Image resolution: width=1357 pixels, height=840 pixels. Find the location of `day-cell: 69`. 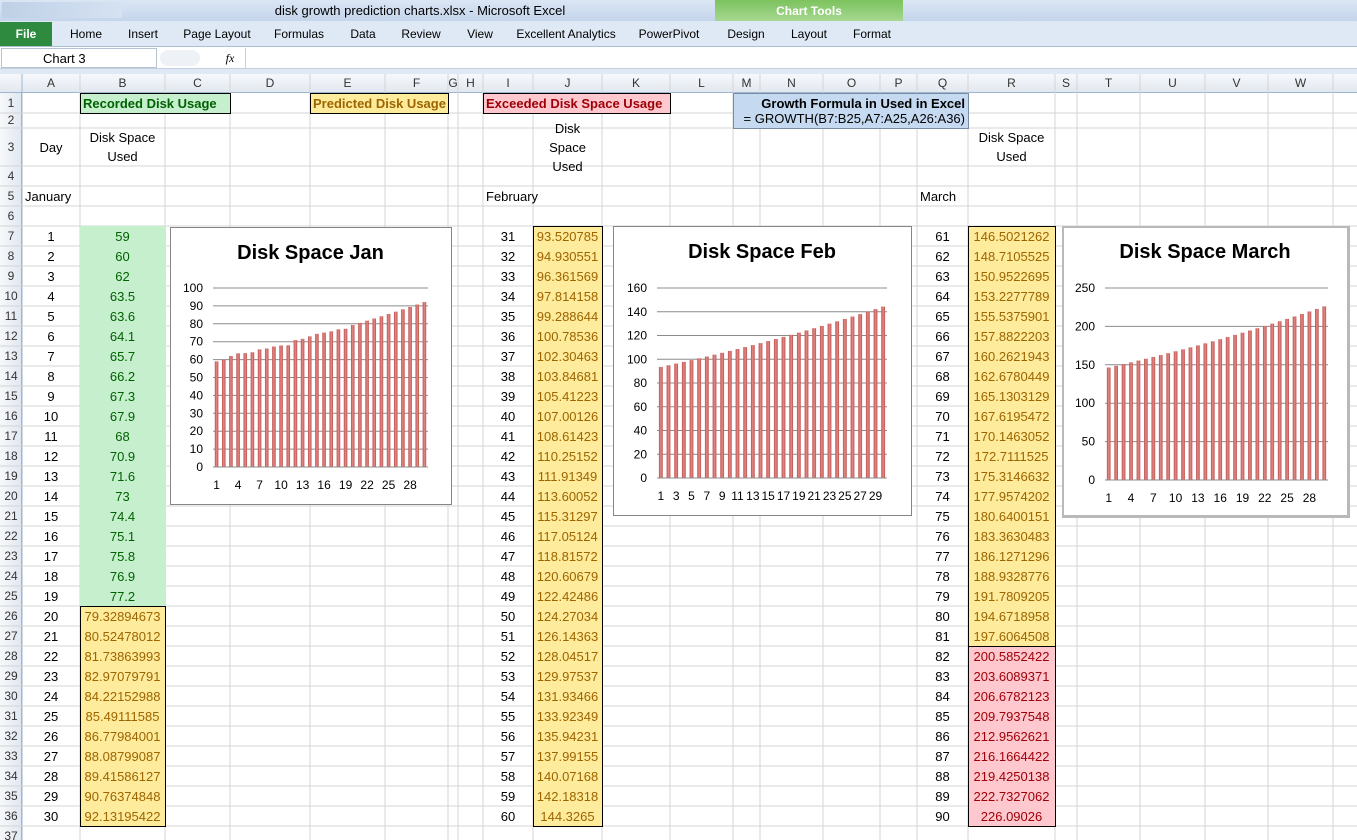

day-cell: 69 is located at coordinates (942, 396).